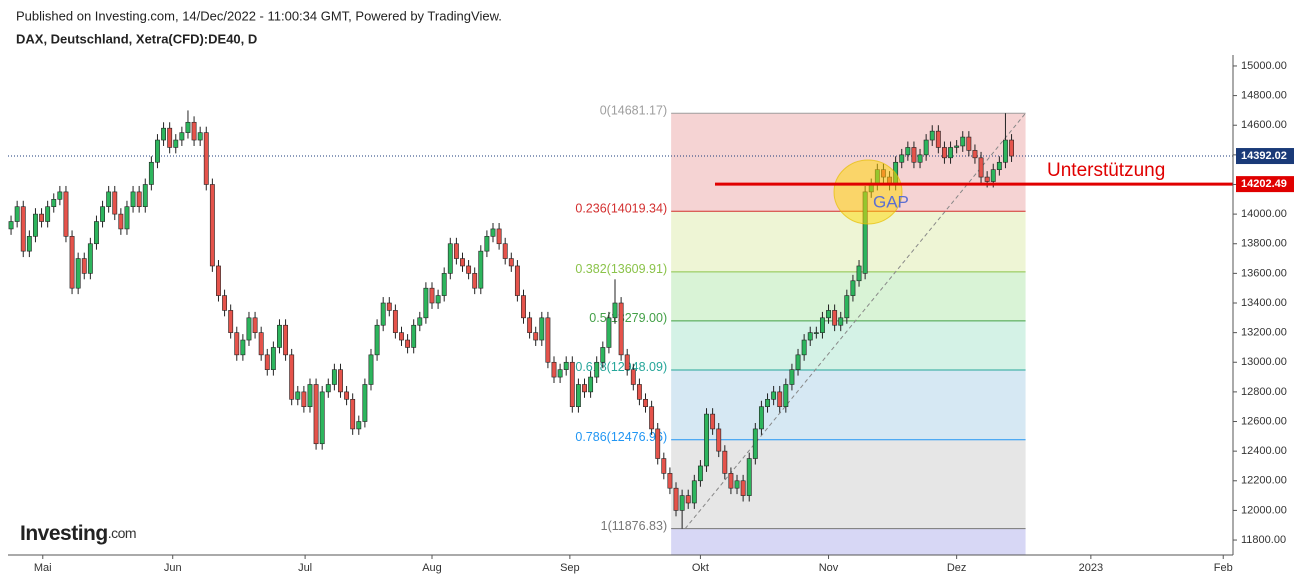 The height and width of the screenshot is (580, 1299). Describe the element at coordinates (700, 568) in the screenshot. I see `x-tick-label: Okt` at that location.